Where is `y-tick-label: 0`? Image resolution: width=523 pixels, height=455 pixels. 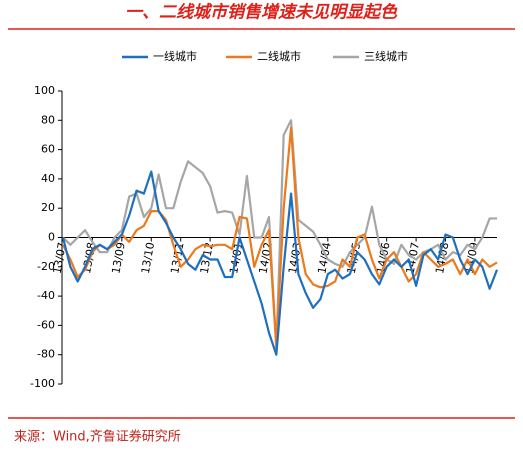 y-tick-label: 0 is located at coordinates (51, 237).